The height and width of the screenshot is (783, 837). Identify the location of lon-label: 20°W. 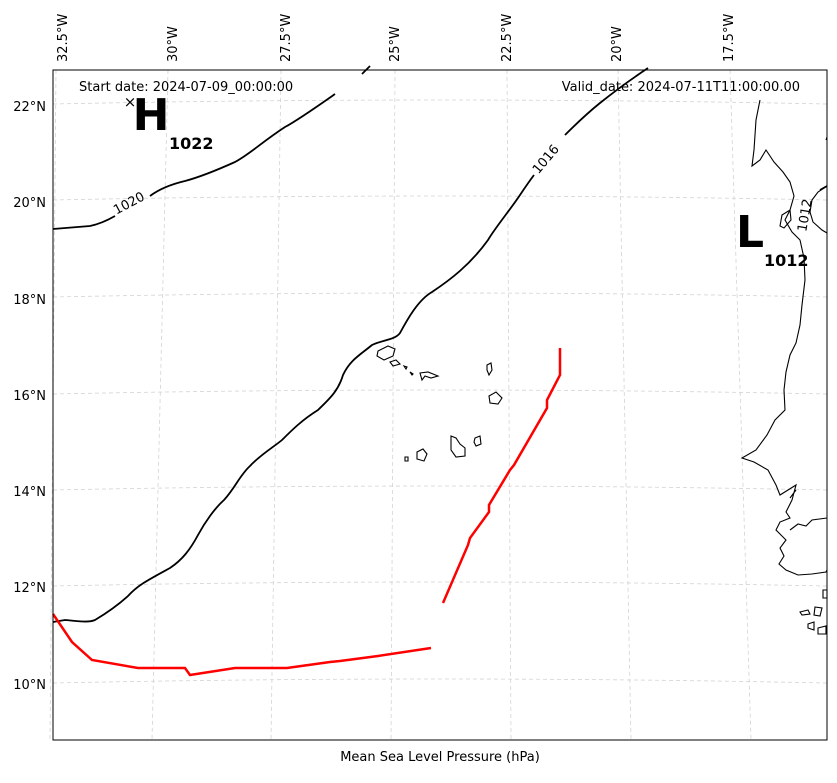
(617, 44).